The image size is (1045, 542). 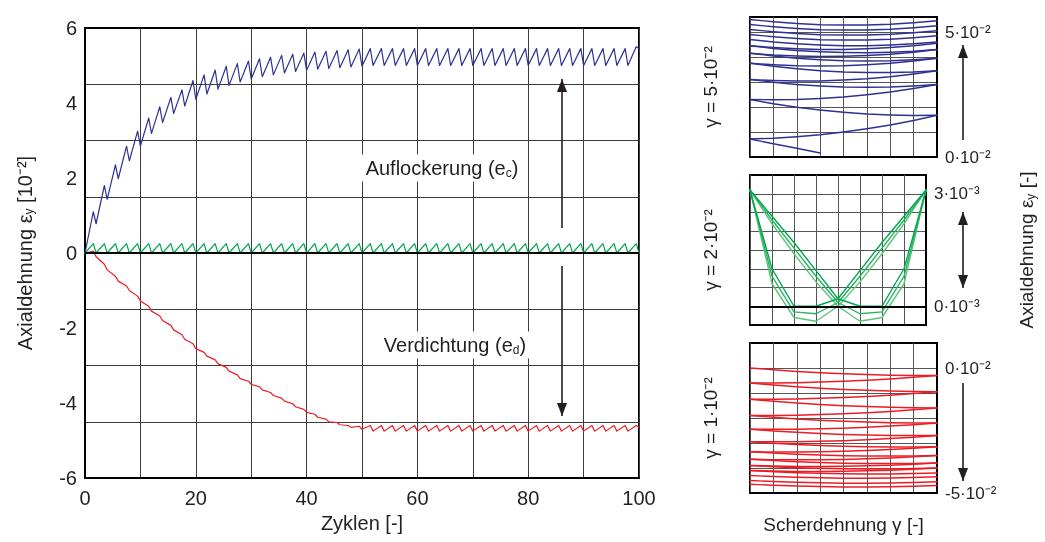 What do you see at coordinates (71, 253) in the screenshot?
I see `y-tick-label: 0` at bounding box center [71, 253].